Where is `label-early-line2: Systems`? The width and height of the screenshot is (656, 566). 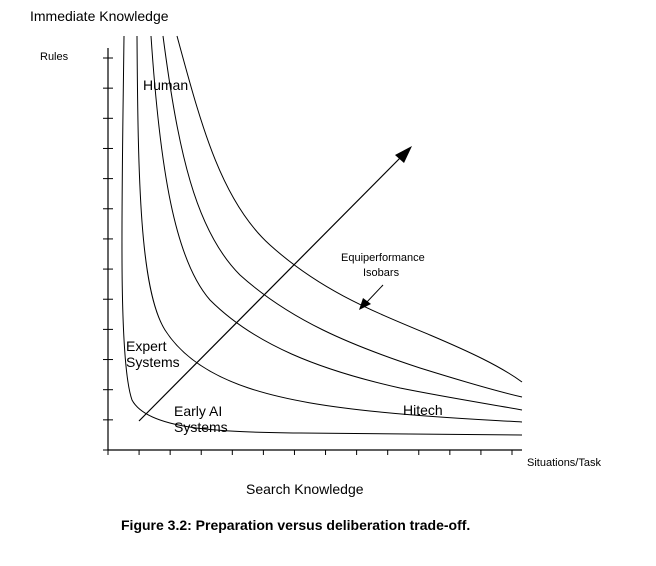 label-early-line2: Systems is located at coordinates (201, 427).